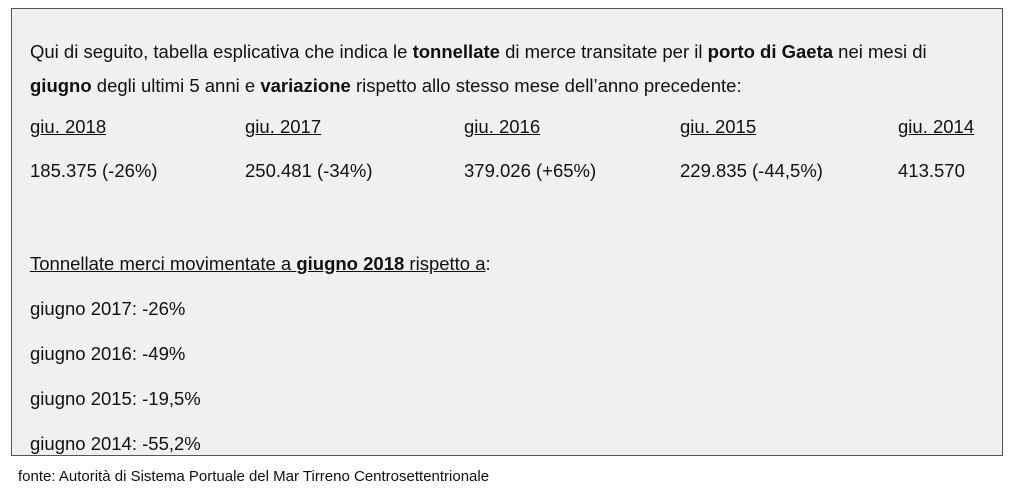 The width and height of the screenshot is (1024, 497). I want to click on comparison-heading-text-2: rispetto a, so click(445, 263).